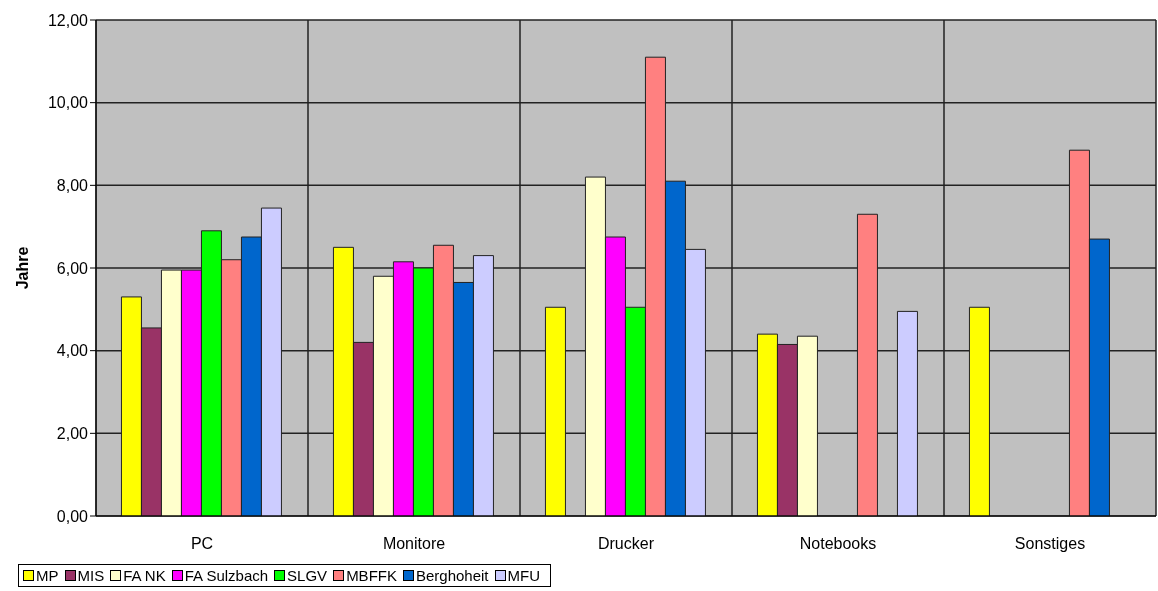  What do you see at coordinates (68, 103) in the screenshot?
I see `y-tick-label: 10,00` at bounding box center [68, 103].